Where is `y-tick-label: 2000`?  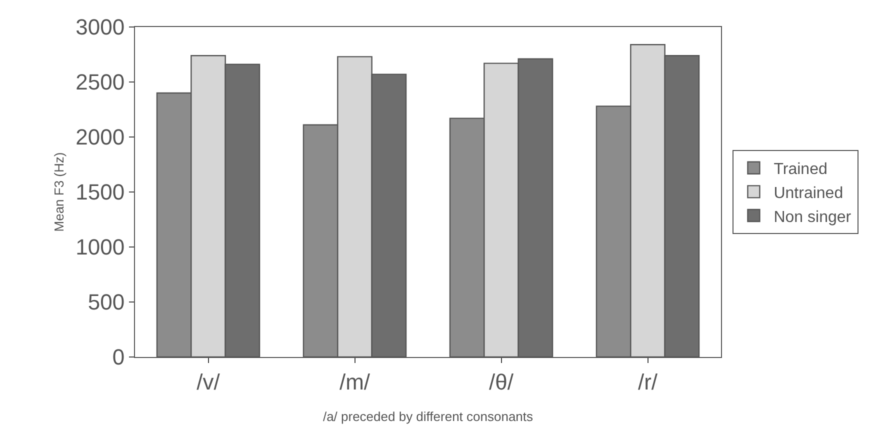 y-tick-label: 2000 is located at coordinates (100, 137).